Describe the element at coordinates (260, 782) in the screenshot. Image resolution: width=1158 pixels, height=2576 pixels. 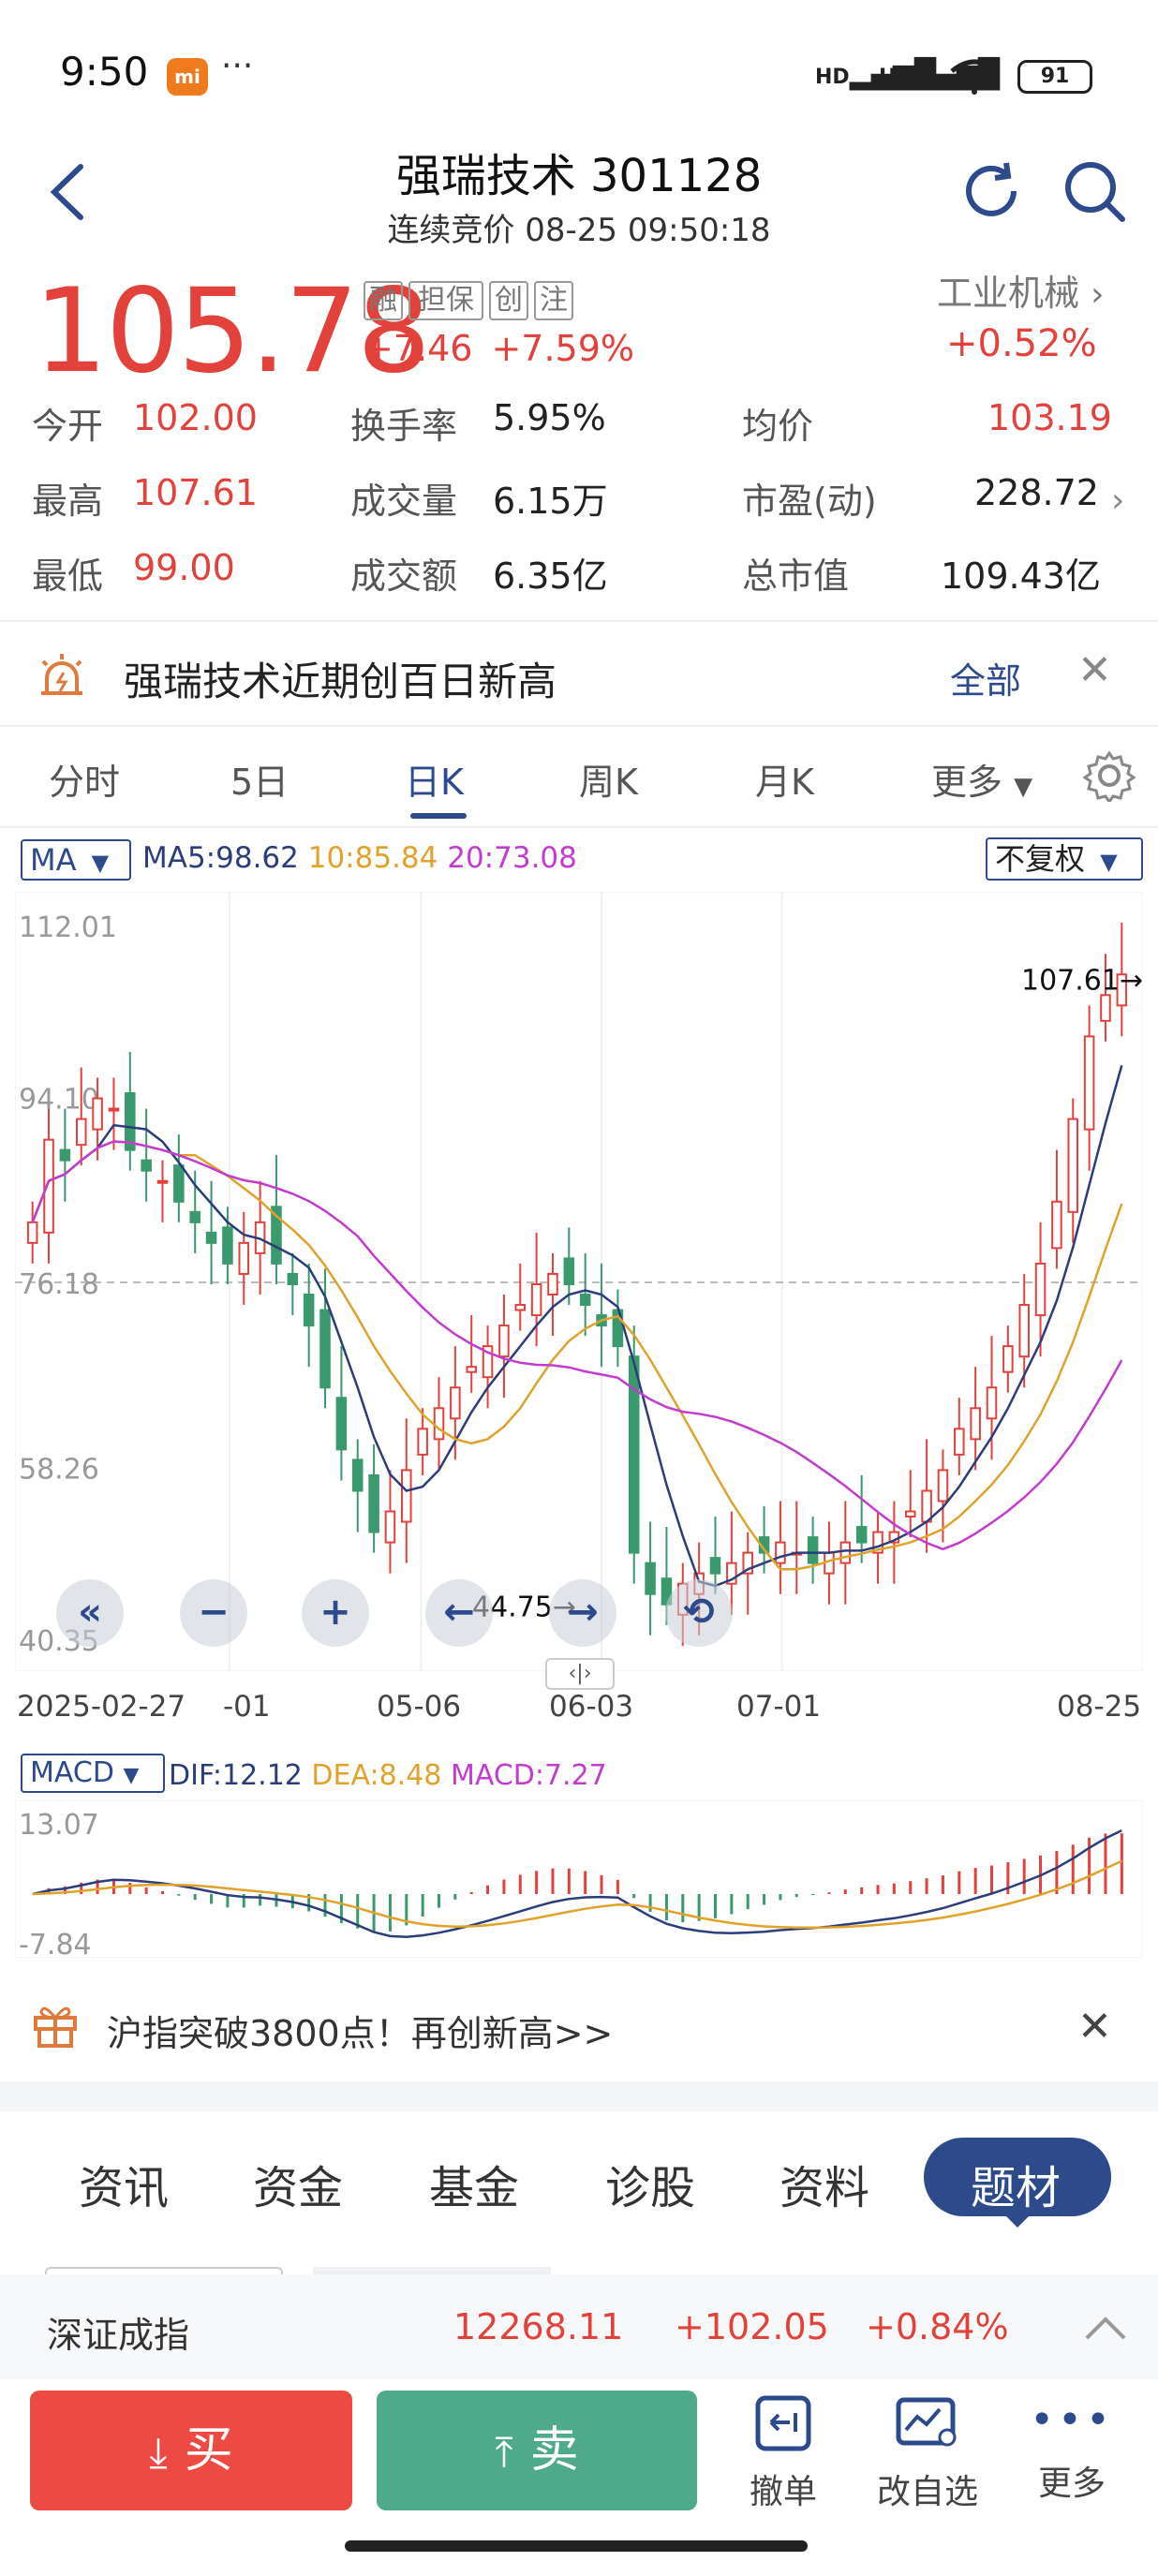
I see `tab-5day: 5日` at that location.